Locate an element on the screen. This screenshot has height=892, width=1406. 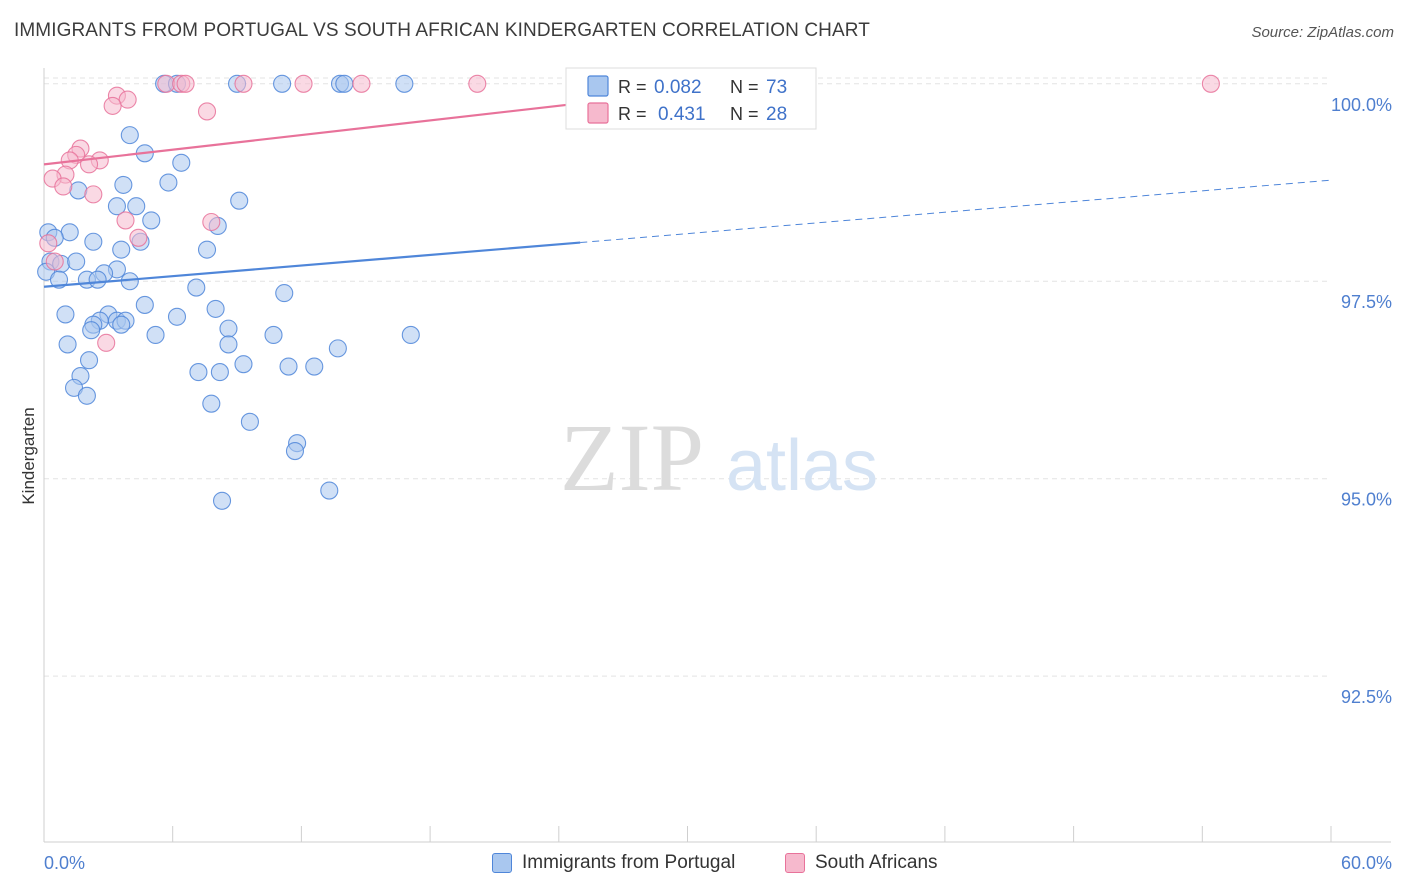
trend-line-portugal is located at coordinates (312, 264).